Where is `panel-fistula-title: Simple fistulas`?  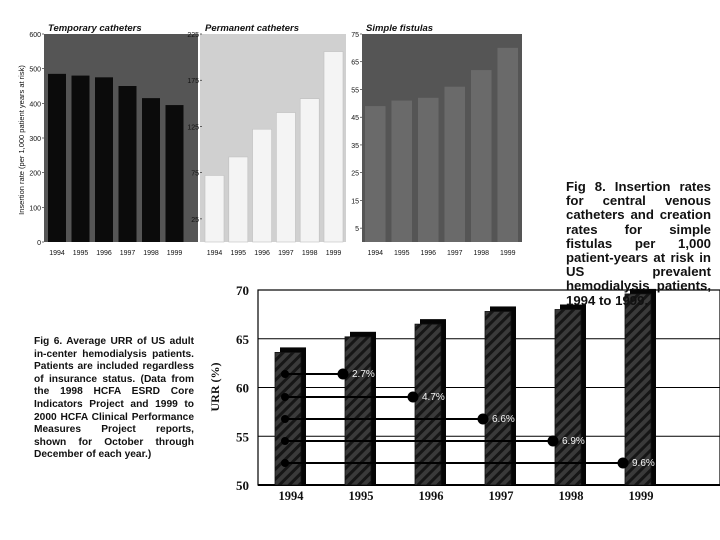
panel-fistula-title: Simple fistulas is located at coordinates (399, 28).